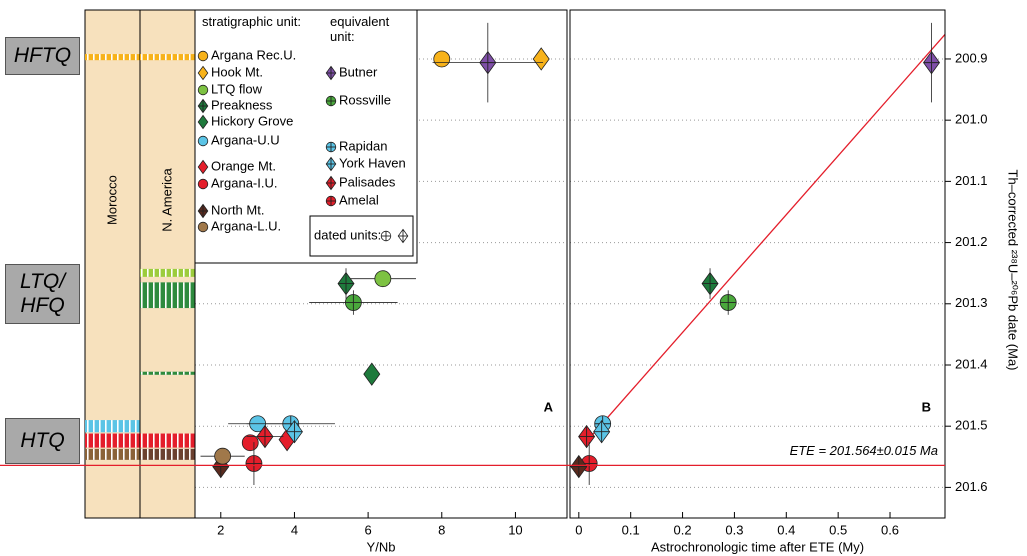 The width and height of the screenshot is (1027, 556). I want to click on y-tick-label: 201.0, so click(971, 119).